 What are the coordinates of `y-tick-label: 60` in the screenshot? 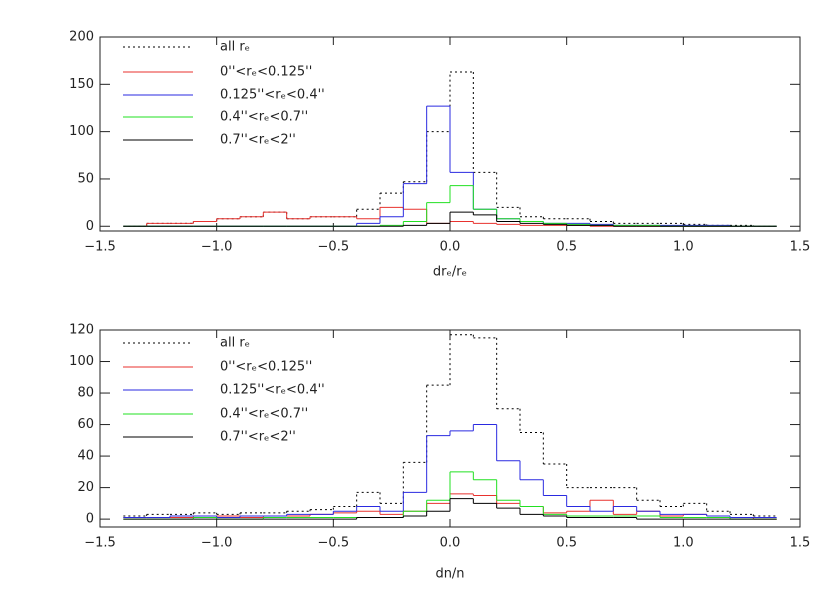 It's located at (85, 424).